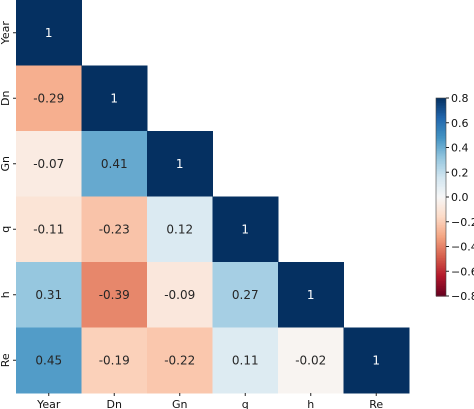 Image resolution: width=474 pixels, height=409 pixels. Describe the element at coordinates (462, 296) in the screenshot. I see `colorbar-tick-label: −0.8` at that location.